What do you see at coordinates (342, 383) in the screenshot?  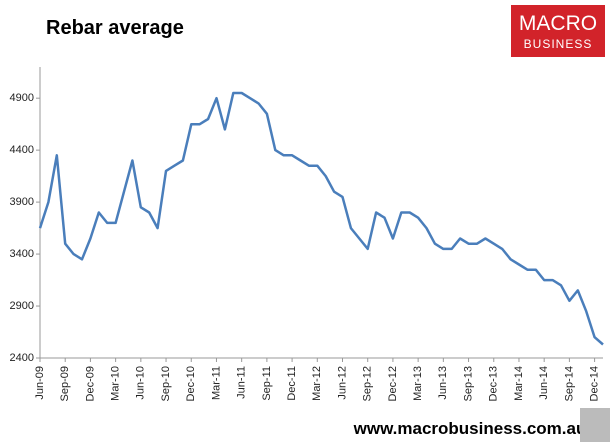 I see `x-tick-label: Jun-12` at bounding box center [342, 383].